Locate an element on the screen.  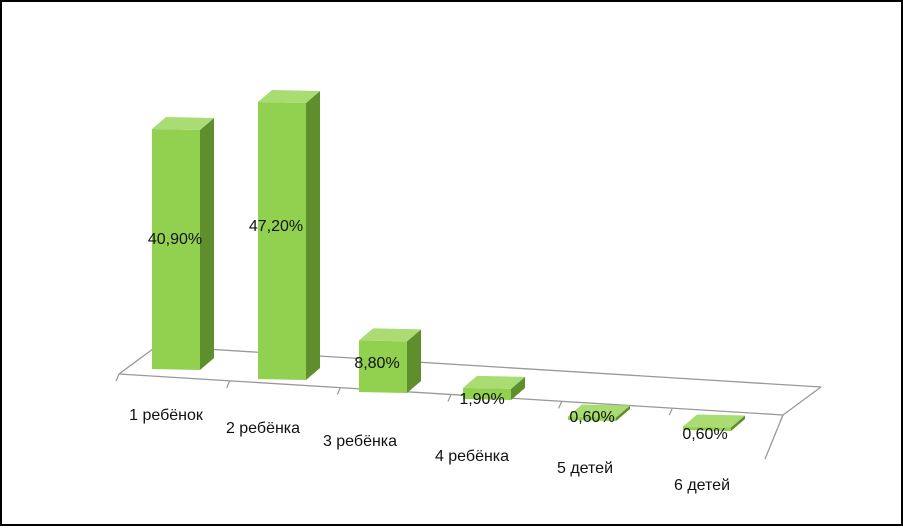
data-label: 40,90% is located at coordinates (175, 239).